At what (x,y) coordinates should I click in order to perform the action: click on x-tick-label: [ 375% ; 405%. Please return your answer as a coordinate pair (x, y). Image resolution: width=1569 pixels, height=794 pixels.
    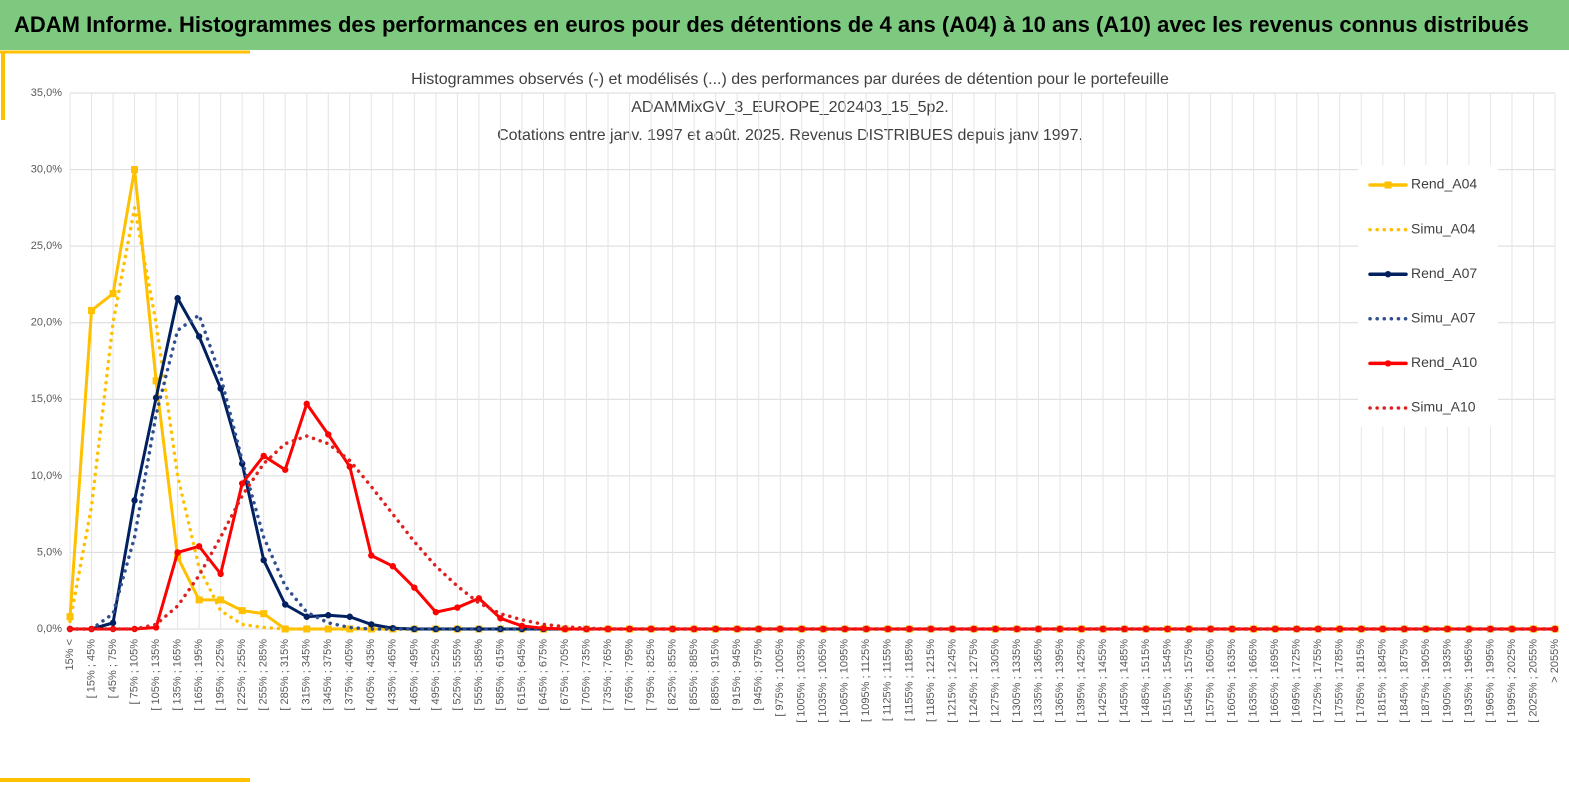
    Looking at the image, I should click on (350, 675).